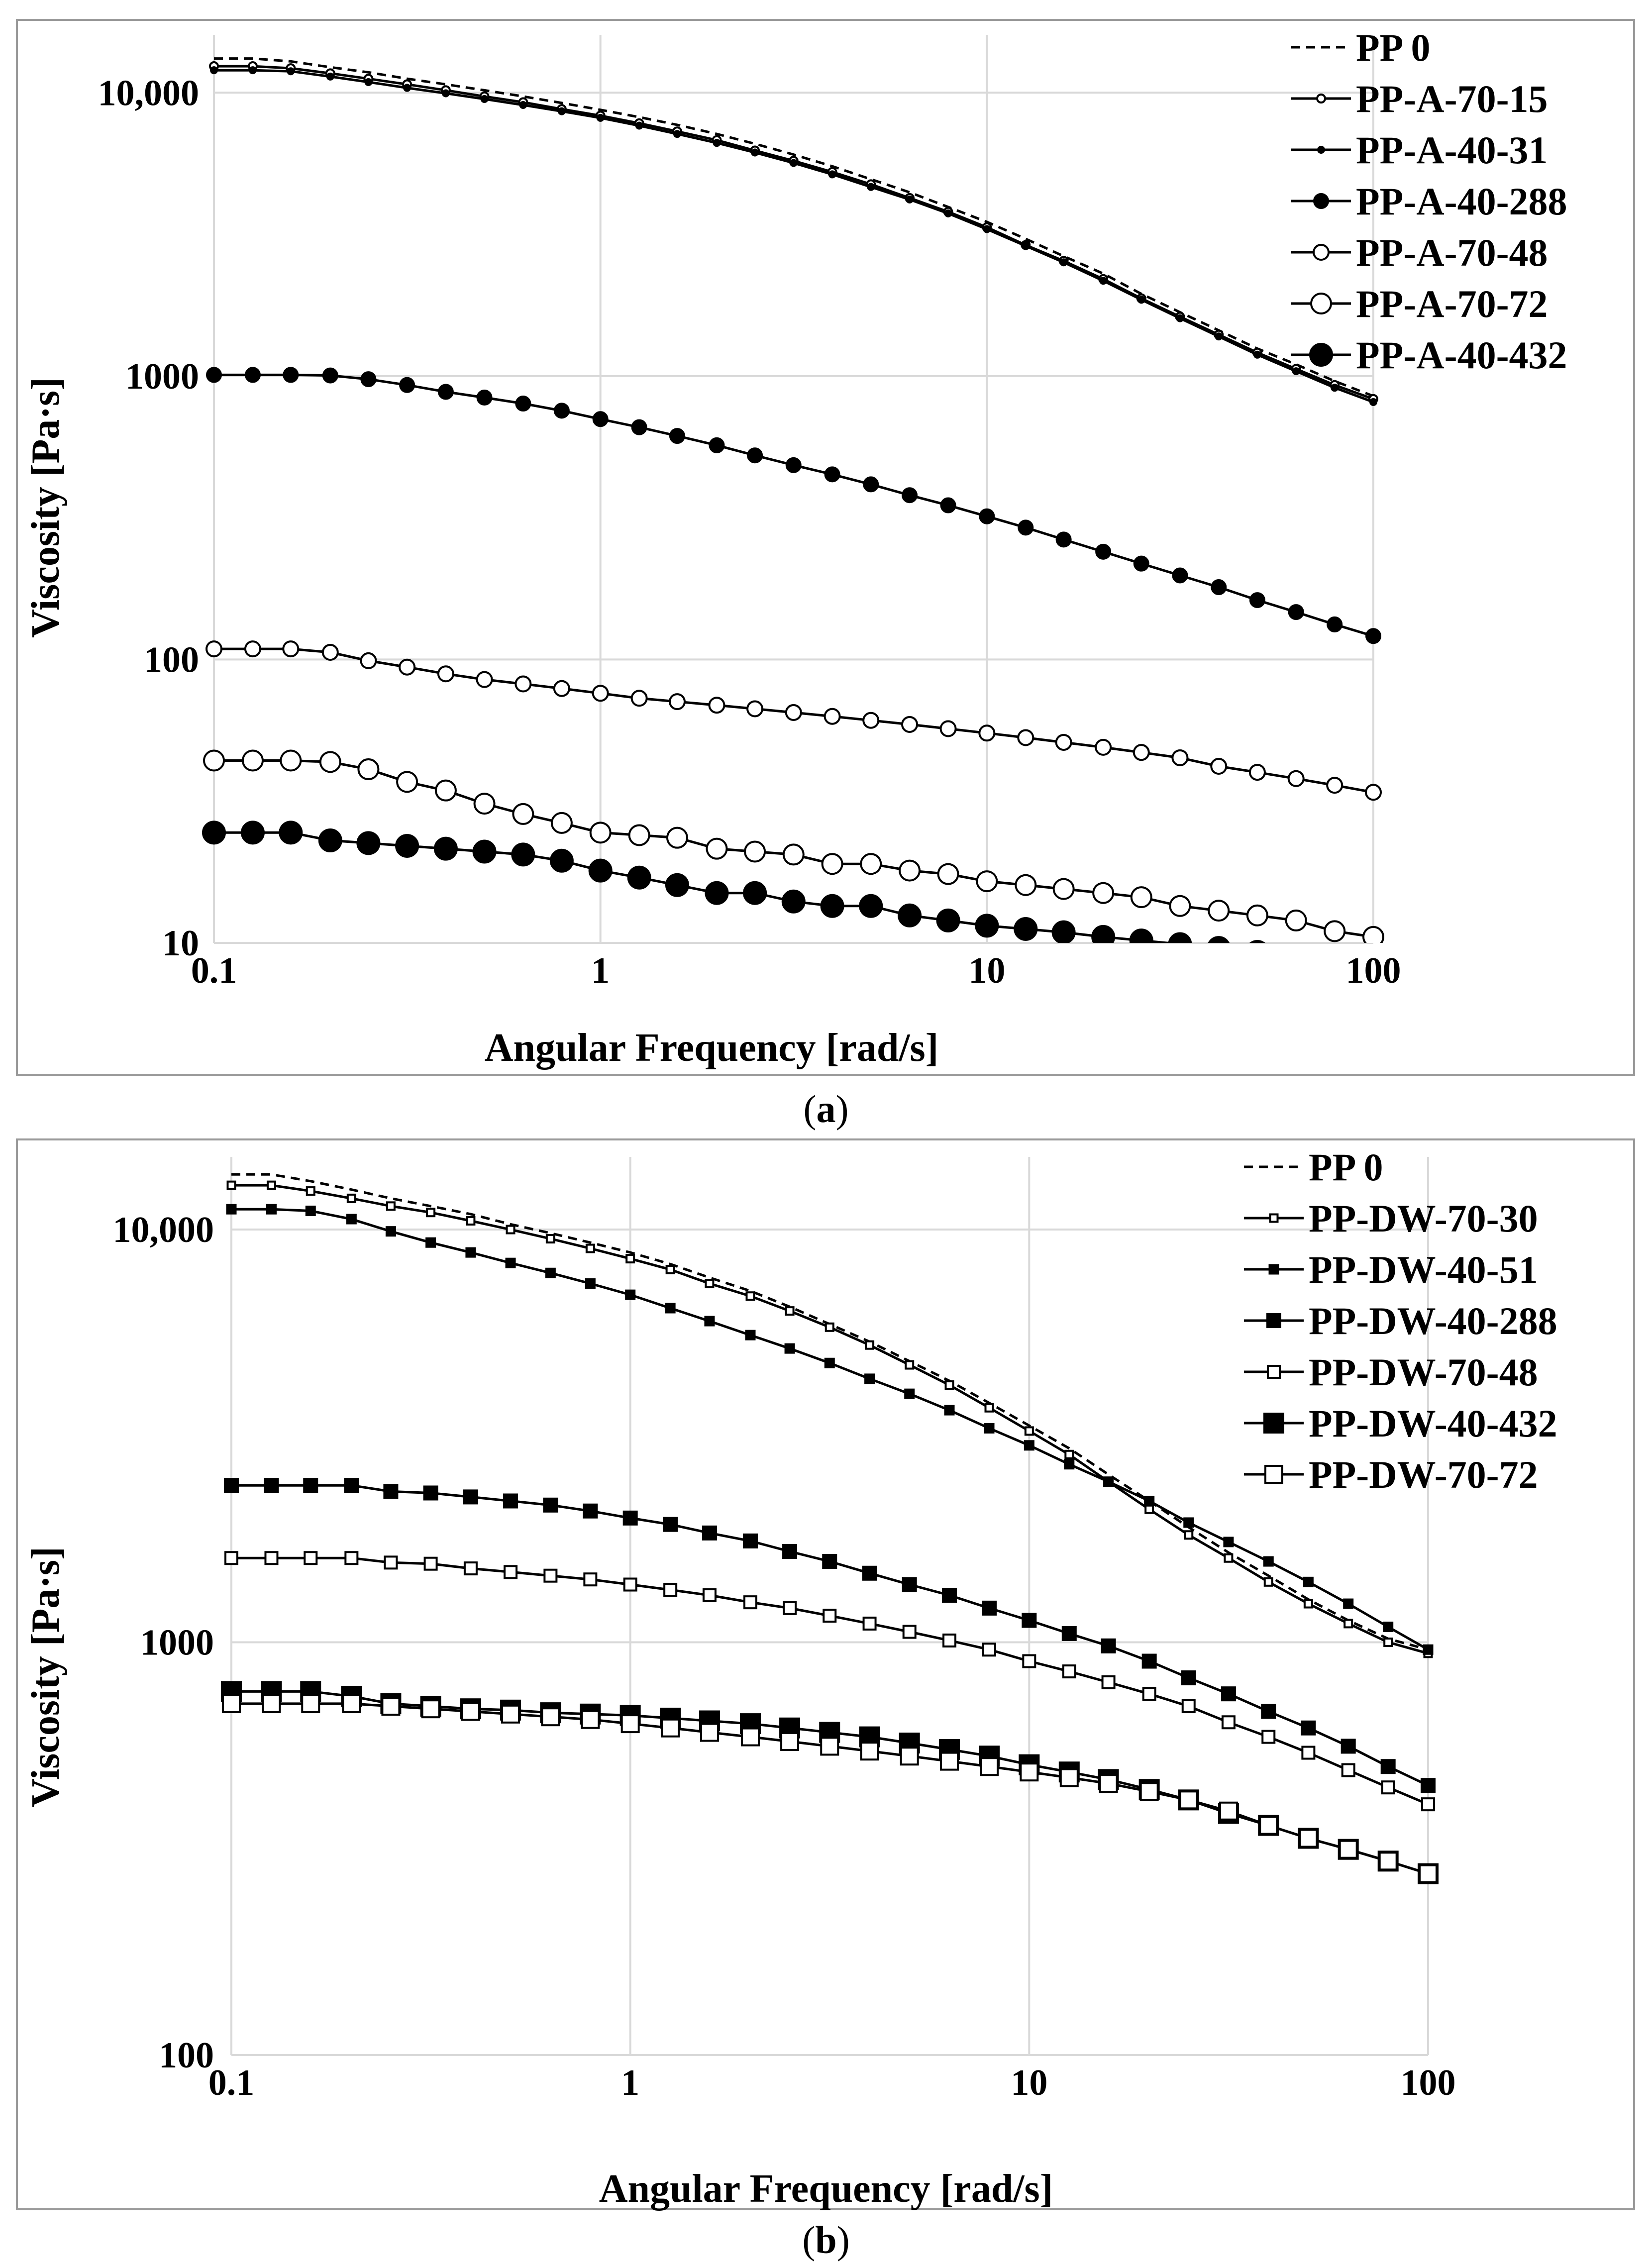  What do you see at coordinates (1452, 98) in the screenshot?
I see `legend-label: PP-A-70-15` at bounding box center [1452, 98].